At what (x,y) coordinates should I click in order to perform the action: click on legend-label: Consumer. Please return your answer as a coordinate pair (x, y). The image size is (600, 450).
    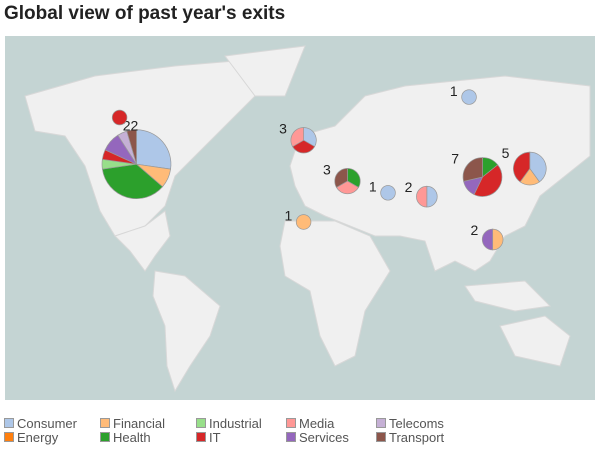
    Looking at the image, I should click on (47, 423).